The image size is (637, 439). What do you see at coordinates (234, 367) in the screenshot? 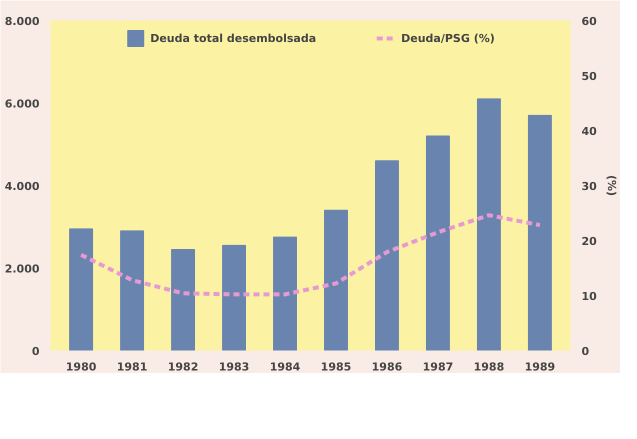
I see `x-tick-label: 1983` at bounding box center [234, 367].